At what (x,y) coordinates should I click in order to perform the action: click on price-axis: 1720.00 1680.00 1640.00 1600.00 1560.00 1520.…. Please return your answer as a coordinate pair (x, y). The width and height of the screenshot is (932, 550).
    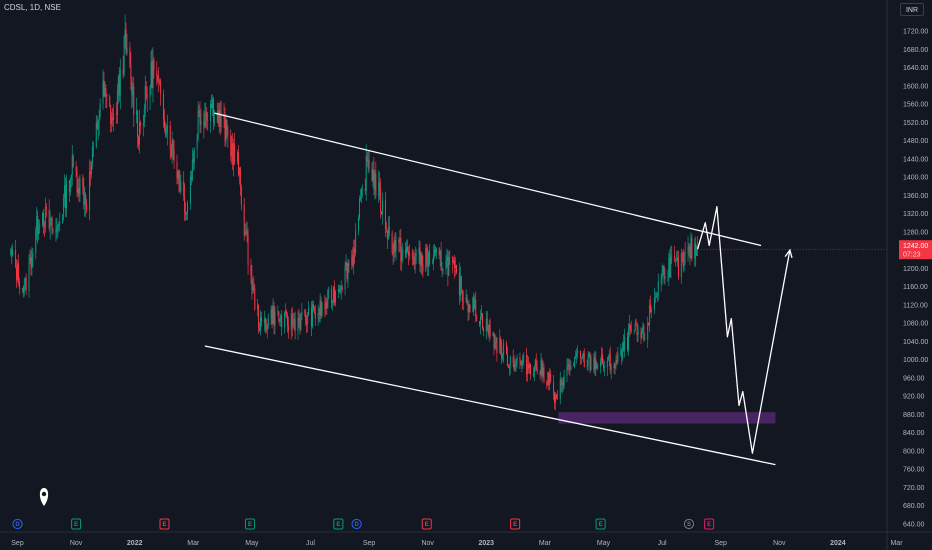
    Looking at the image, I should click on (915, 279).